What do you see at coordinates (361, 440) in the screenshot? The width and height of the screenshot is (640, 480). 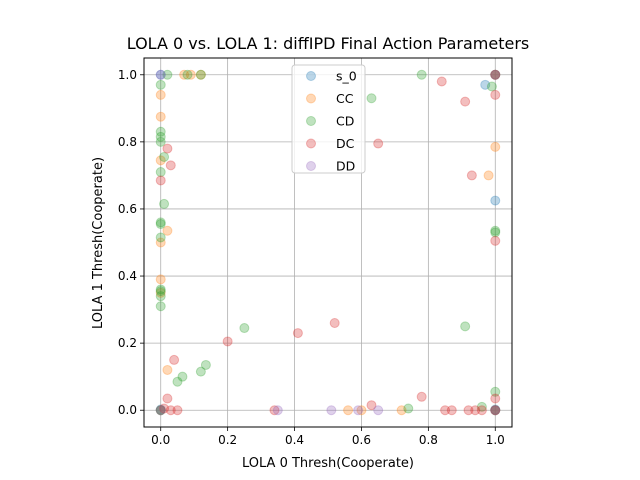 I see `x-tick-label: 0.6` at bounding box center [361, 440].